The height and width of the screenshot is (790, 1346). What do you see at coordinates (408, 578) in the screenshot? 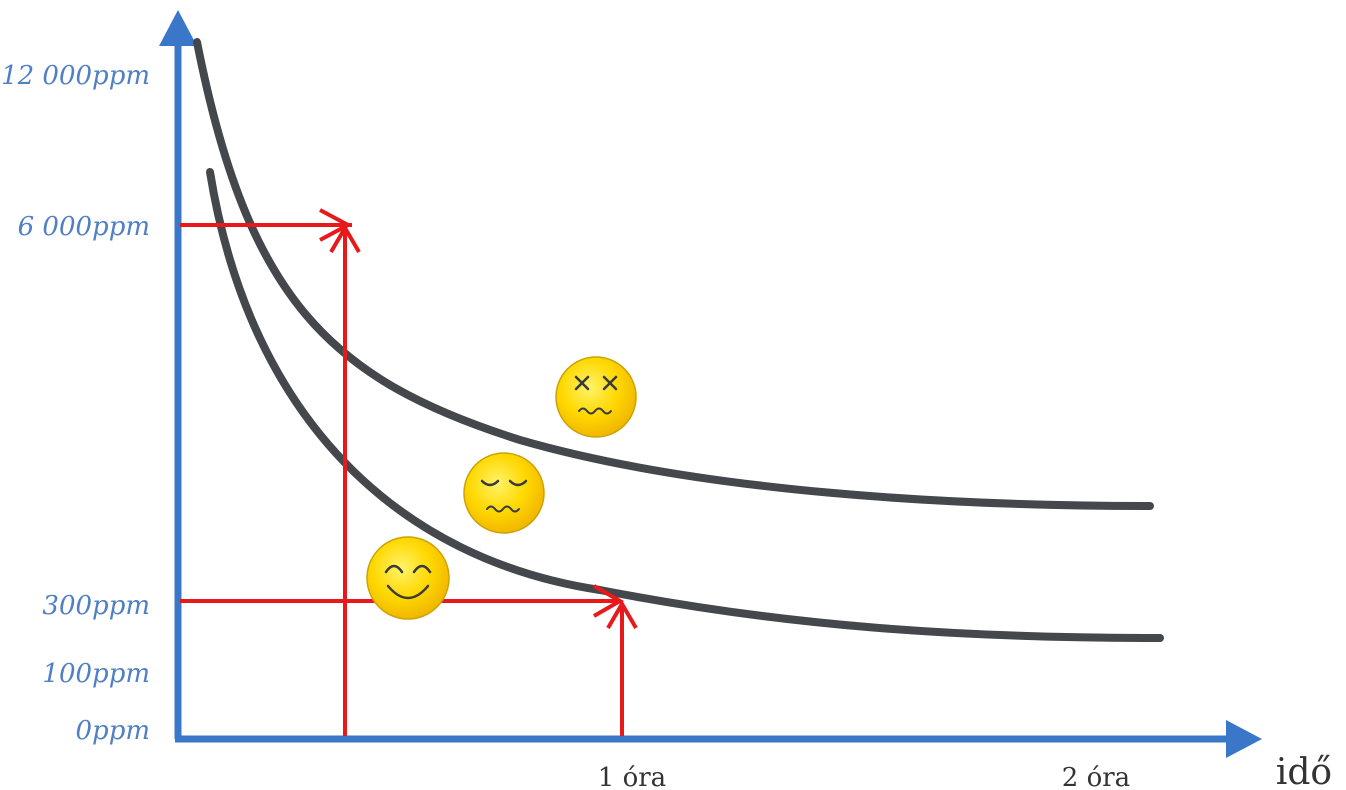
I see `happy-face-icon` at bounding box center [408, 578].